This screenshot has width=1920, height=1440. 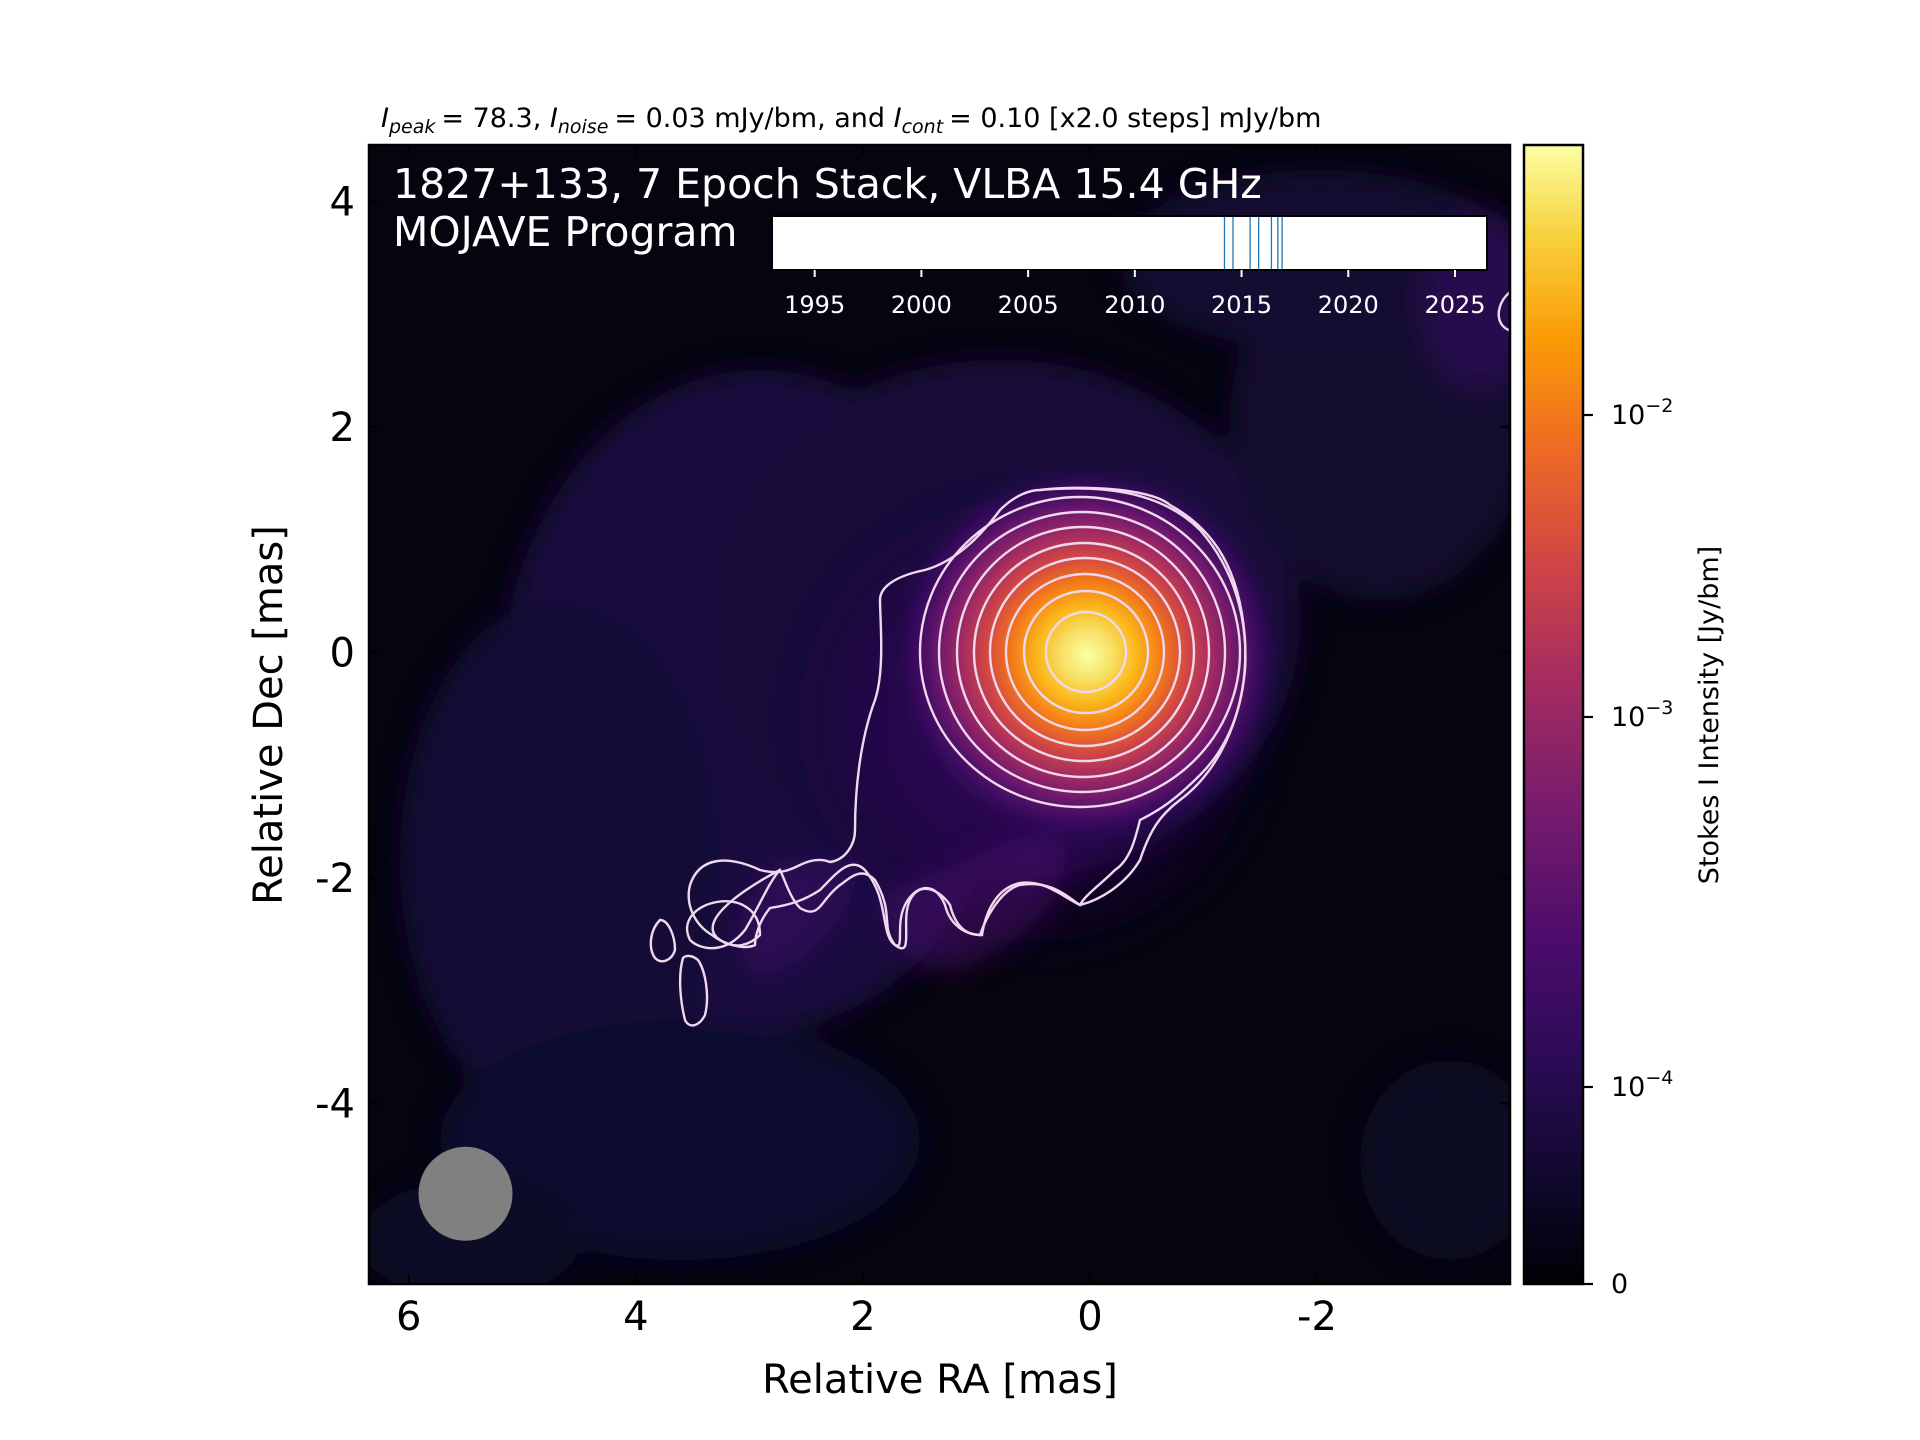 I want to click on colorbar-tick-label: 10⁻², so click(x=1642, y=413).